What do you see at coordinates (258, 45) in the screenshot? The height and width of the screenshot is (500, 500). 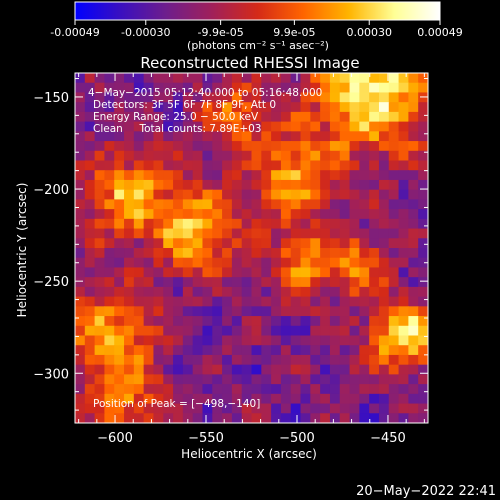 I see `colorbar-units-label: (photons cm⁻² s⁻¹ asec⁻²)` at bounding box center [258, 45].